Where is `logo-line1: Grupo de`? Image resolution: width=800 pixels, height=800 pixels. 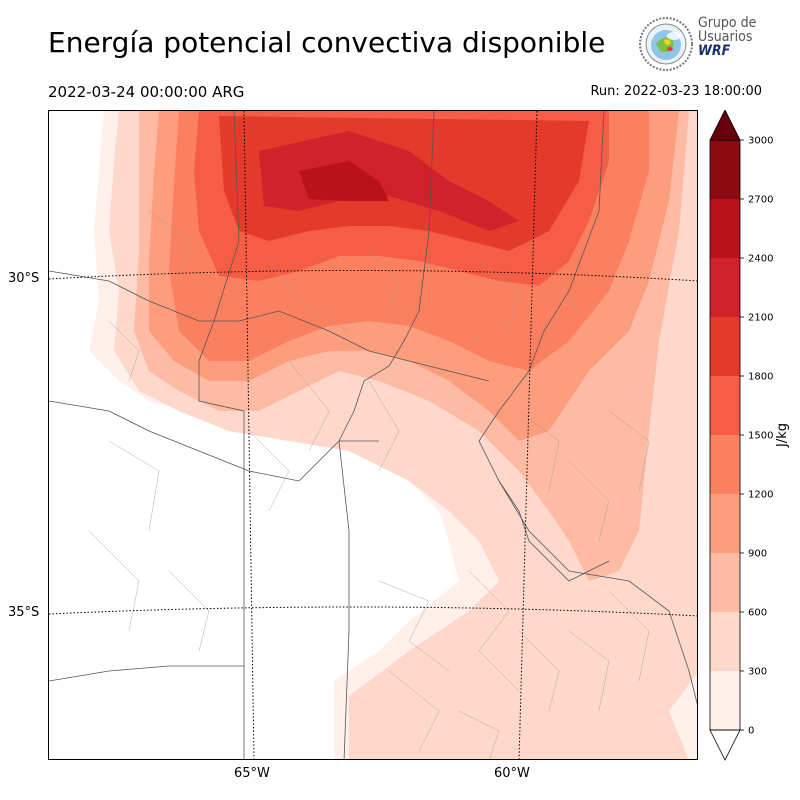 logo-line1: Grupo de is located at coordinates (727, 23).